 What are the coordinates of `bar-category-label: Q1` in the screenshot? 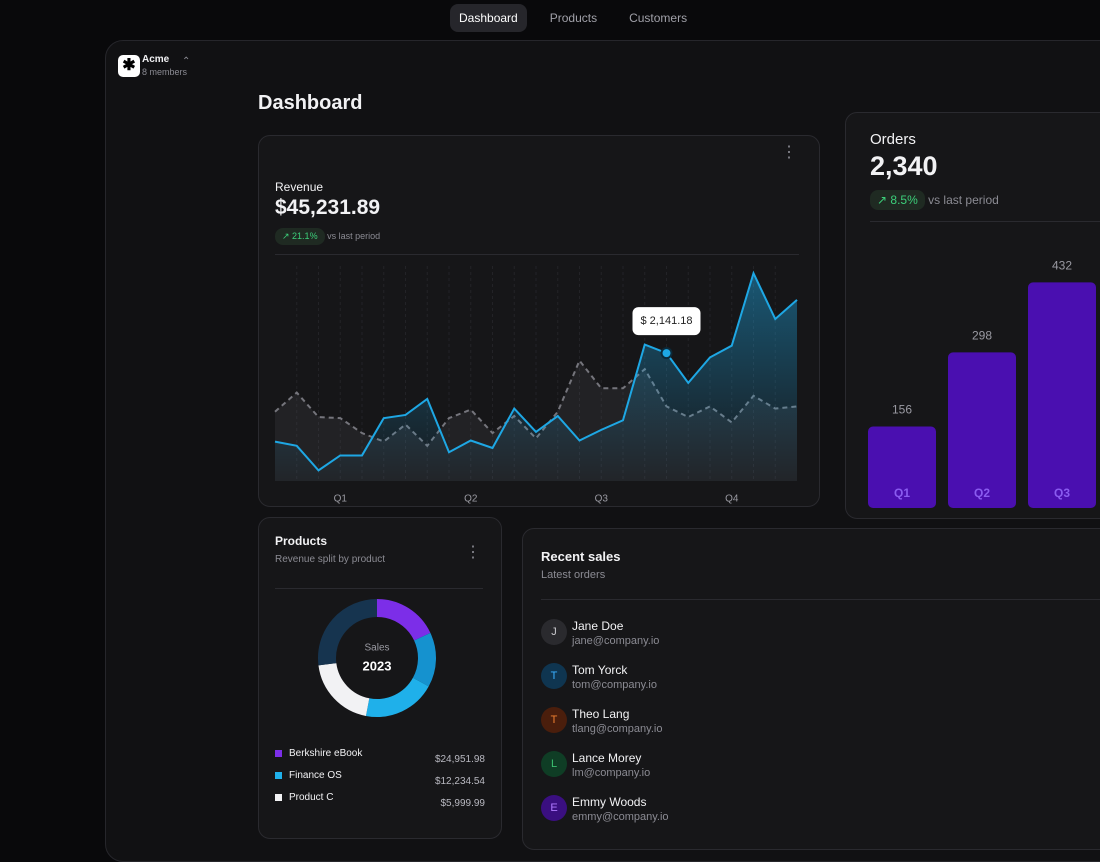 It's located at (902, 493).